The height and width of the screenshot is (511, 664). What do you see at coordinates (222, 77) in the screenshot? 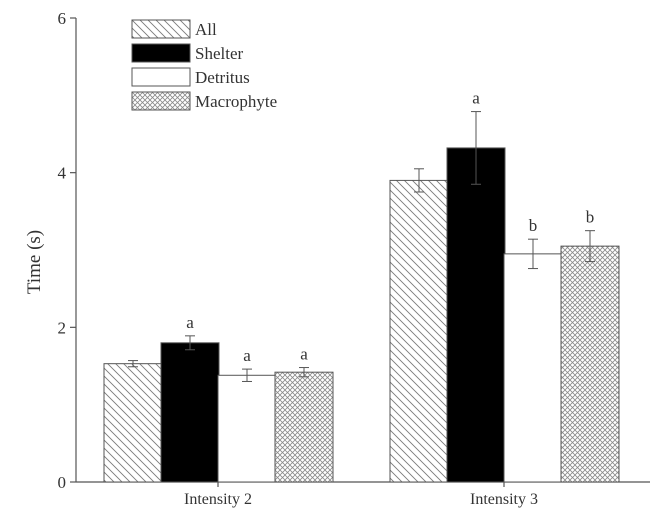
I see `legend-label: Detritus` at bounding box center [222, 77].